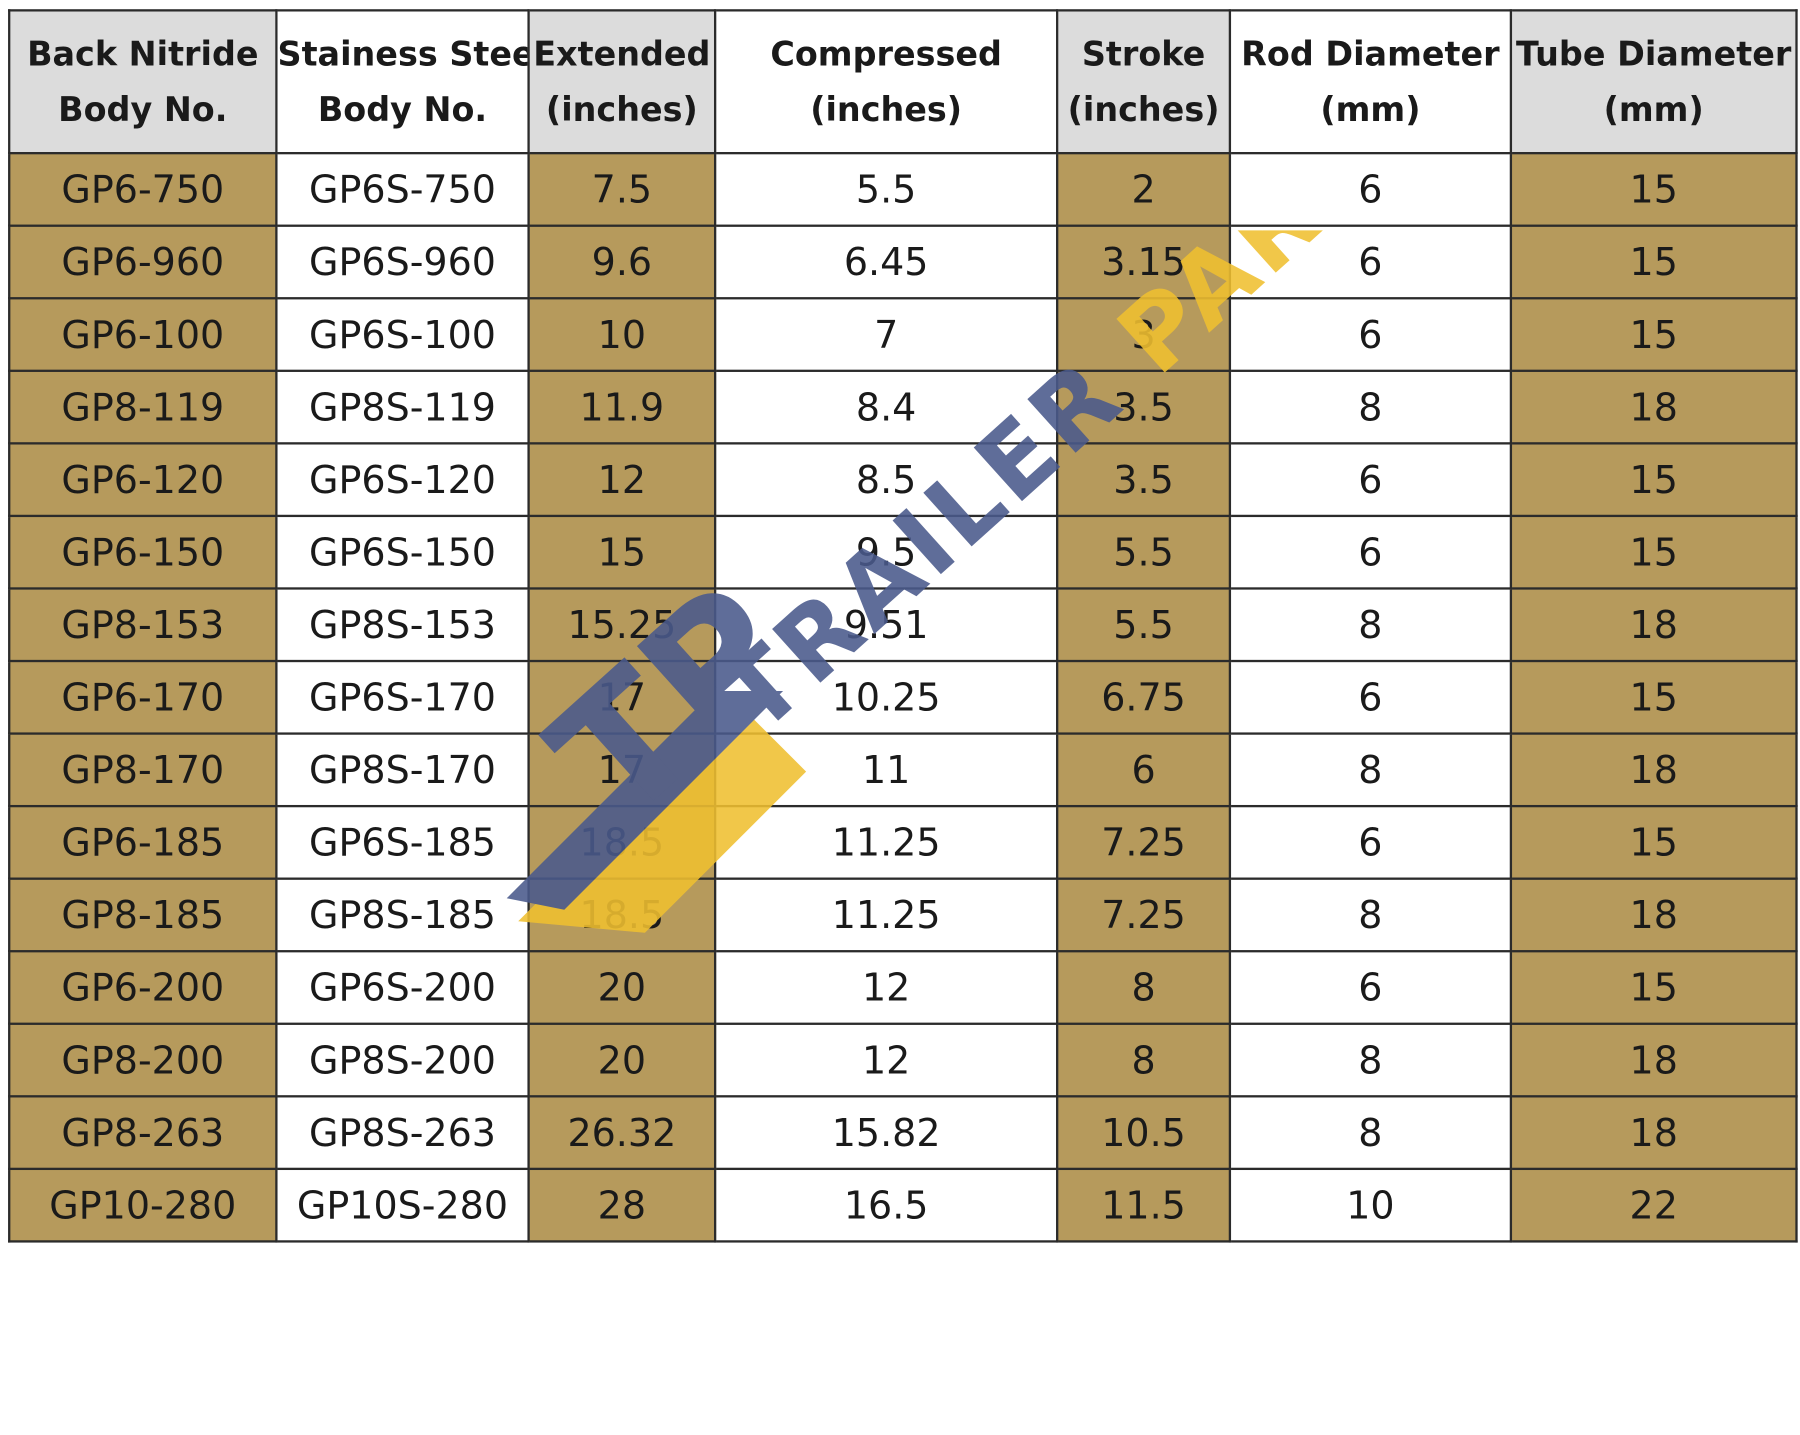  I want to click on table-row: GP6-120 GP6S-120 12 8.5 3.5 6 15, so click(903, 480).